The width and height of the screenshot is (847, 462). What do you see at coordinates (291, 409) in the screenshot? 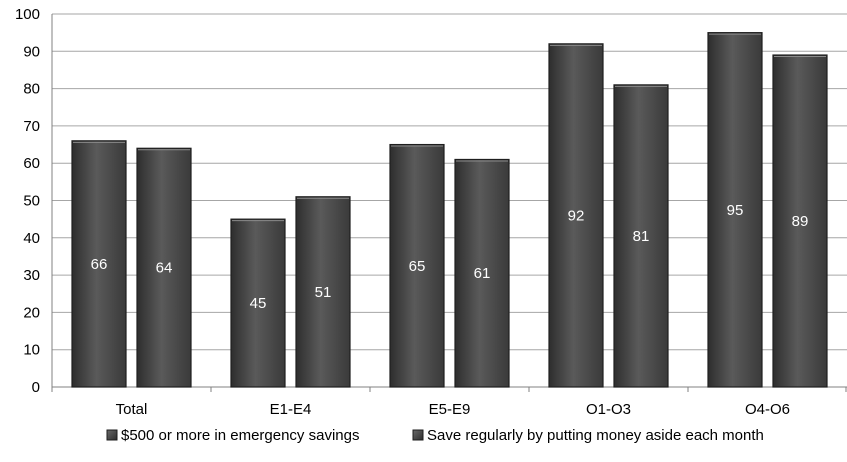
I see `x-tick-label: E1-E4` at bounding box center [291, 409].